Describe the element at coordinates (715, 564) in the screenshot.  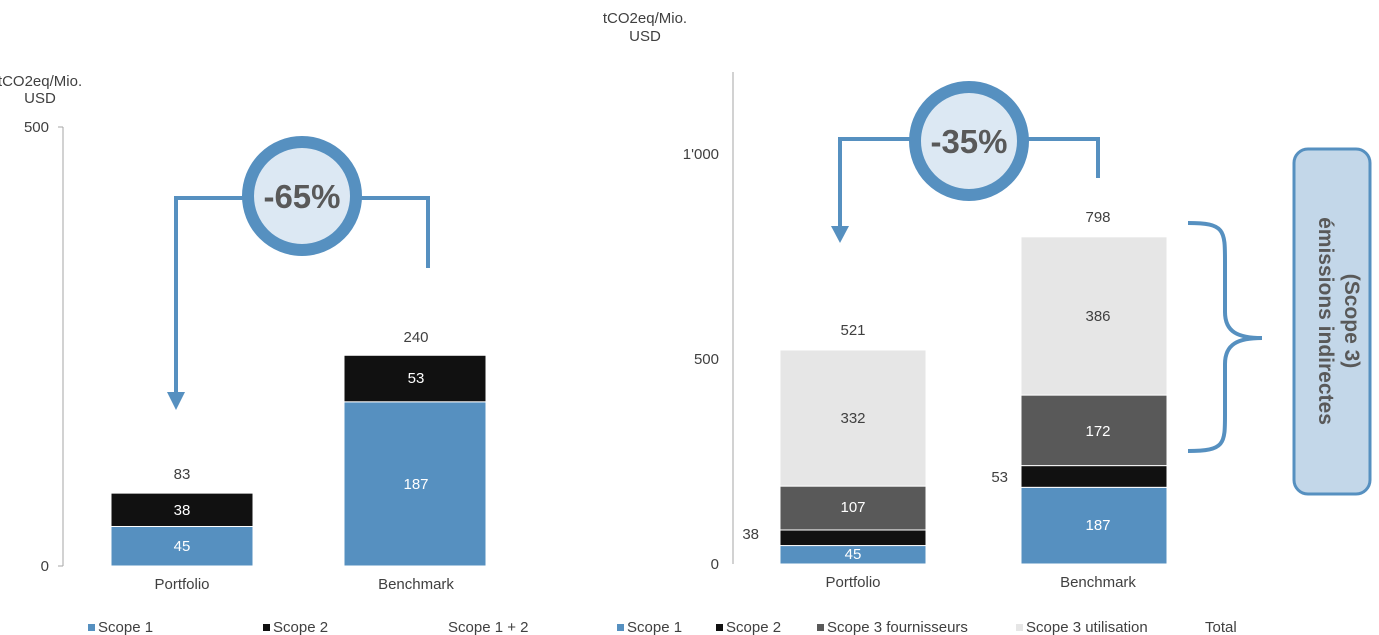
I see `right-ytick-label: 0` at that location.